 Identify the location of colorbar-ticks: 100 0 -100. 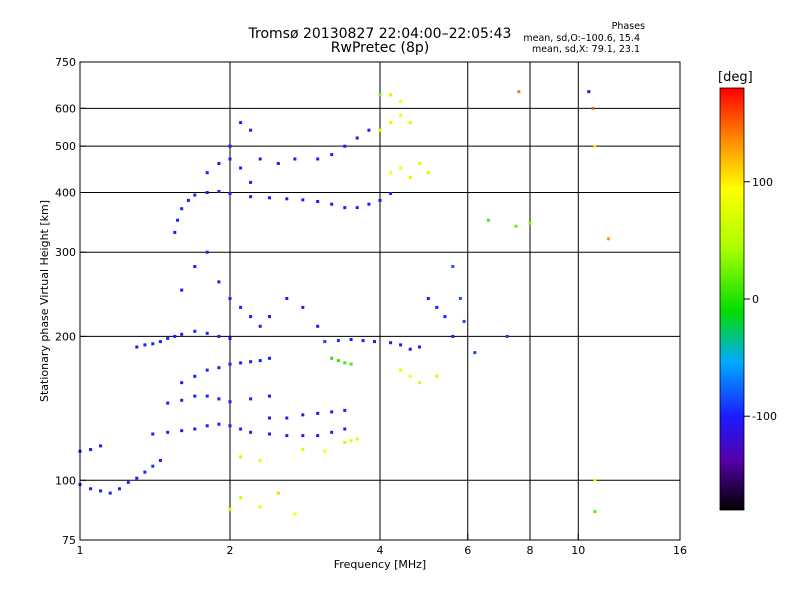
(760, 299).